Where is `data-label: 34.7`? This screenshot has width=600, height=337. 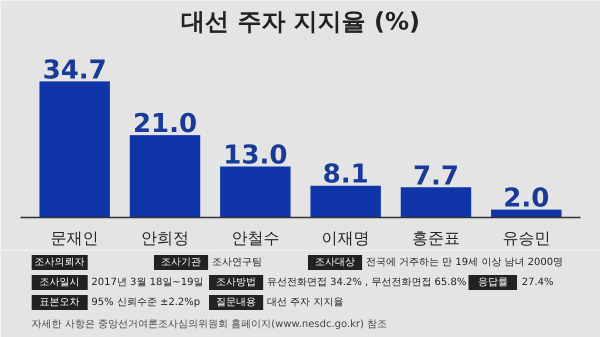
data-label: 34.7 is located at coordinates (74, 70).